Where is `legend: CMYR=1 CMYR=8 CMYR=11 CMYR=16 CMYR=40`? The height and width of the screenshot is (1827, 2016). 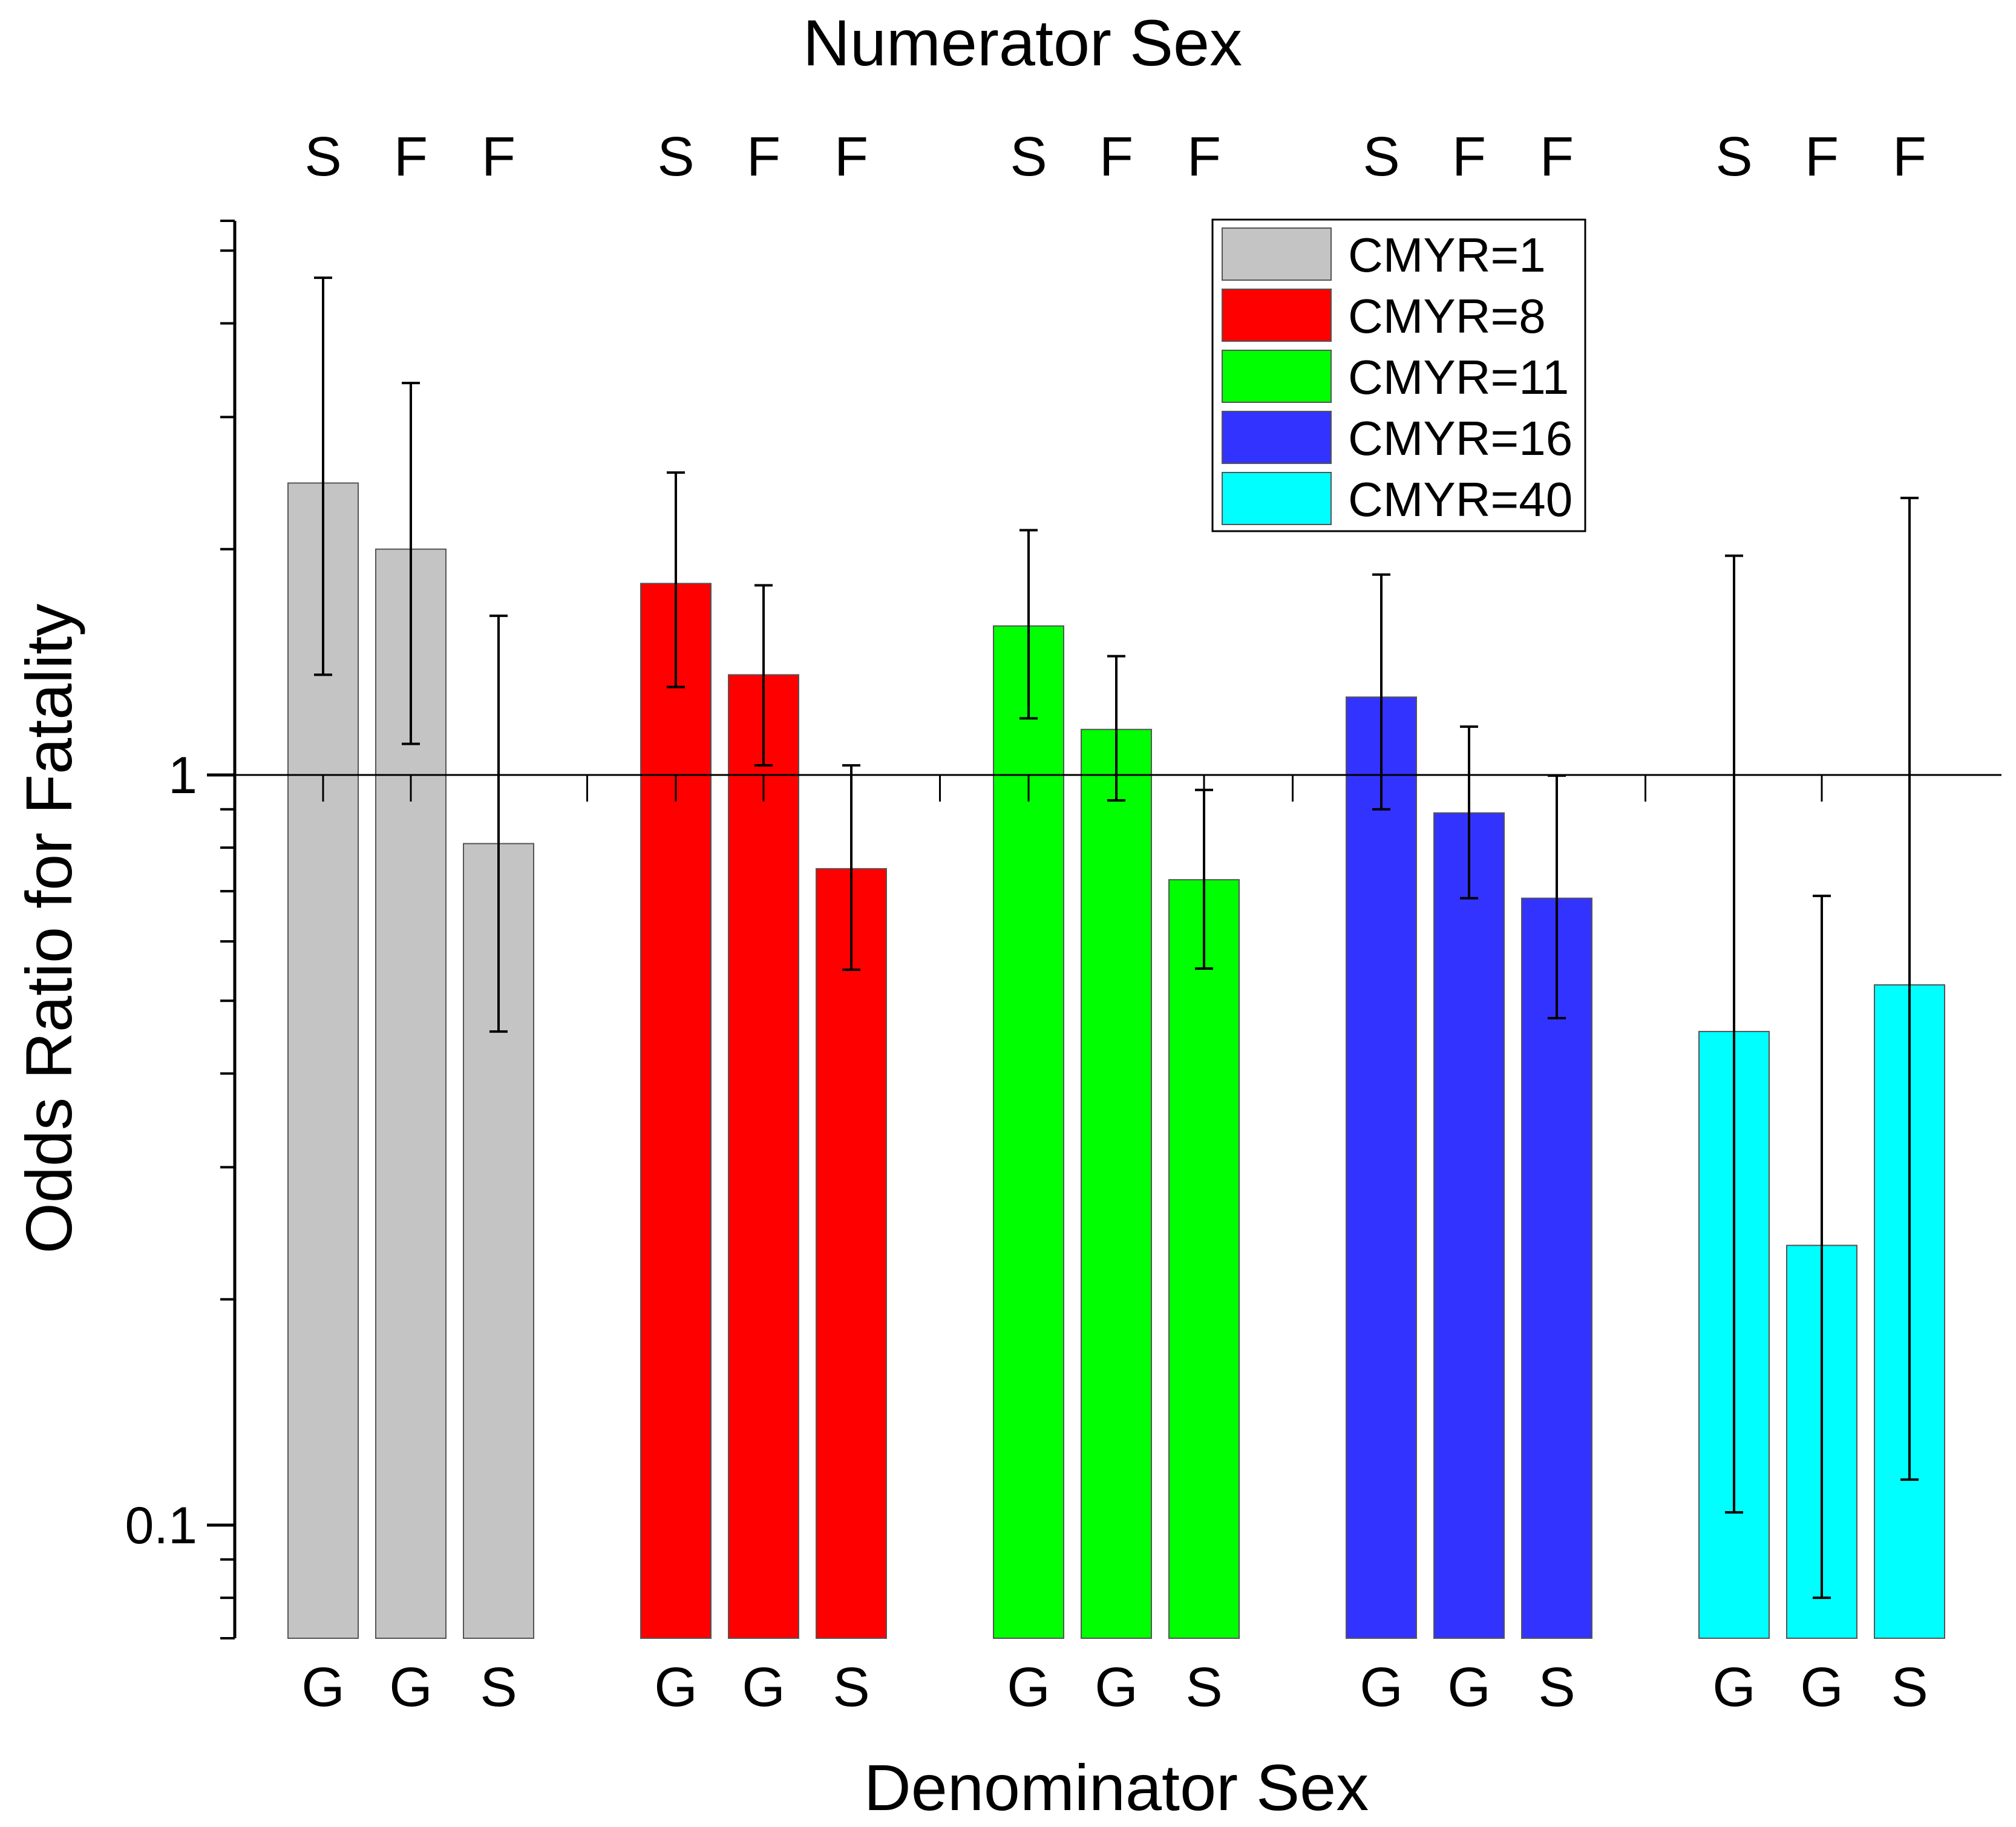 legend: CMYR=1 CMYR=8 CMYR=11 CMYR=16 CMYR=40 is located at coordinates (1398, 375).